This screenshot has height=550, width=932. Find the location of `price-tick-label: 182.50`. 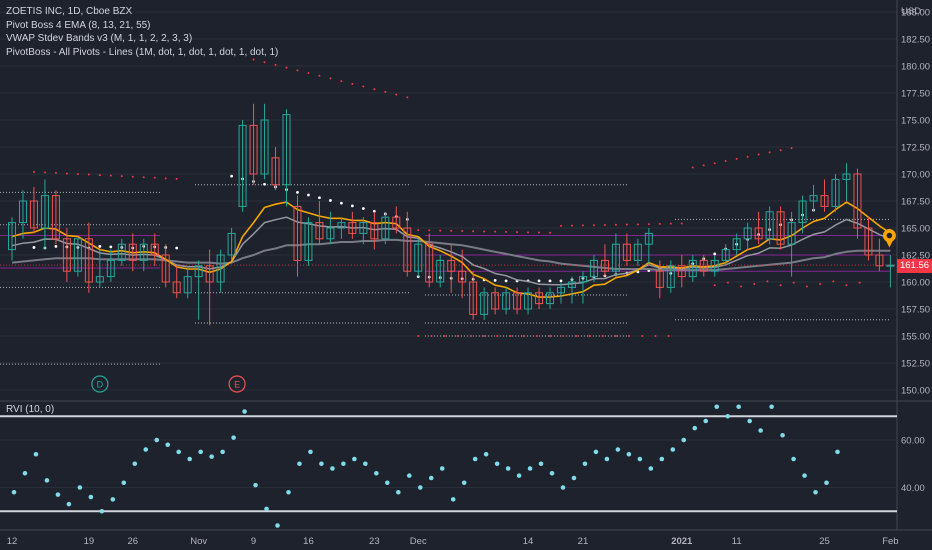

price-tick-label: 182.50 is located at coordinates (915, 40).